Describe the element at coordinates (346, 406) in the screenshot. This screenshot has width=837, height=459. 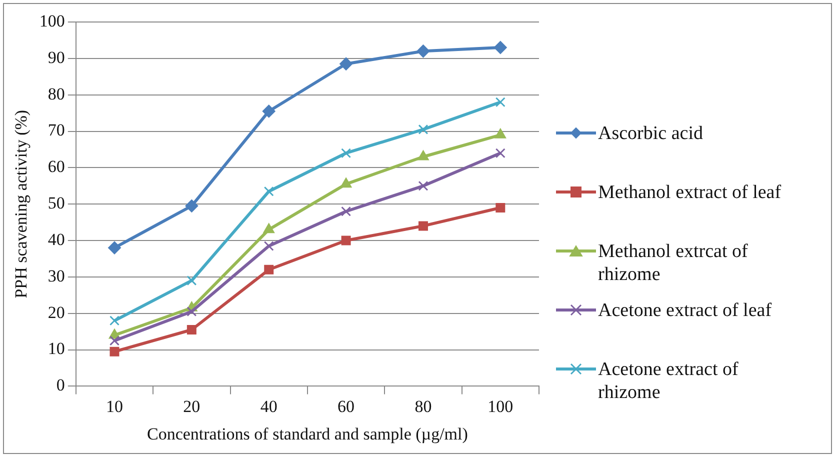
I see `x-tick-label: 60` at that location.